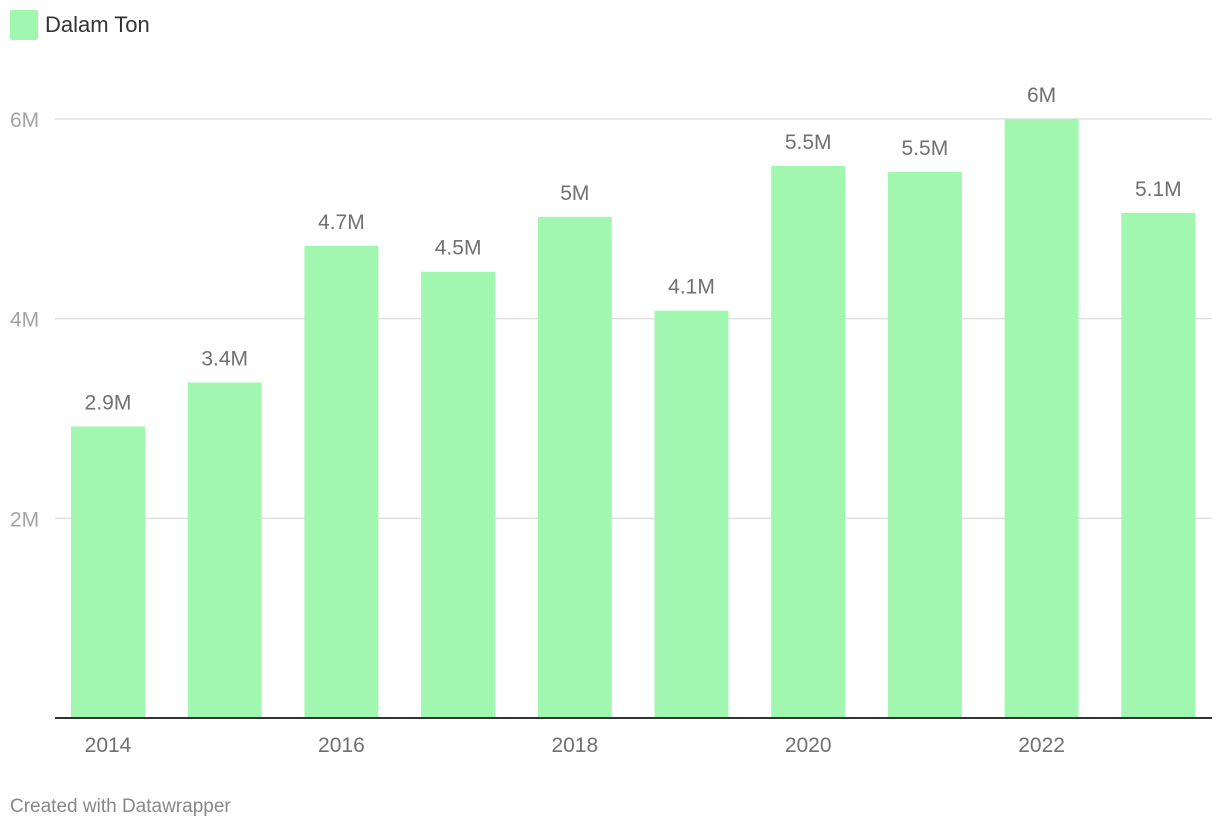  I want to click on value-label: 5M, so click(574, 193).